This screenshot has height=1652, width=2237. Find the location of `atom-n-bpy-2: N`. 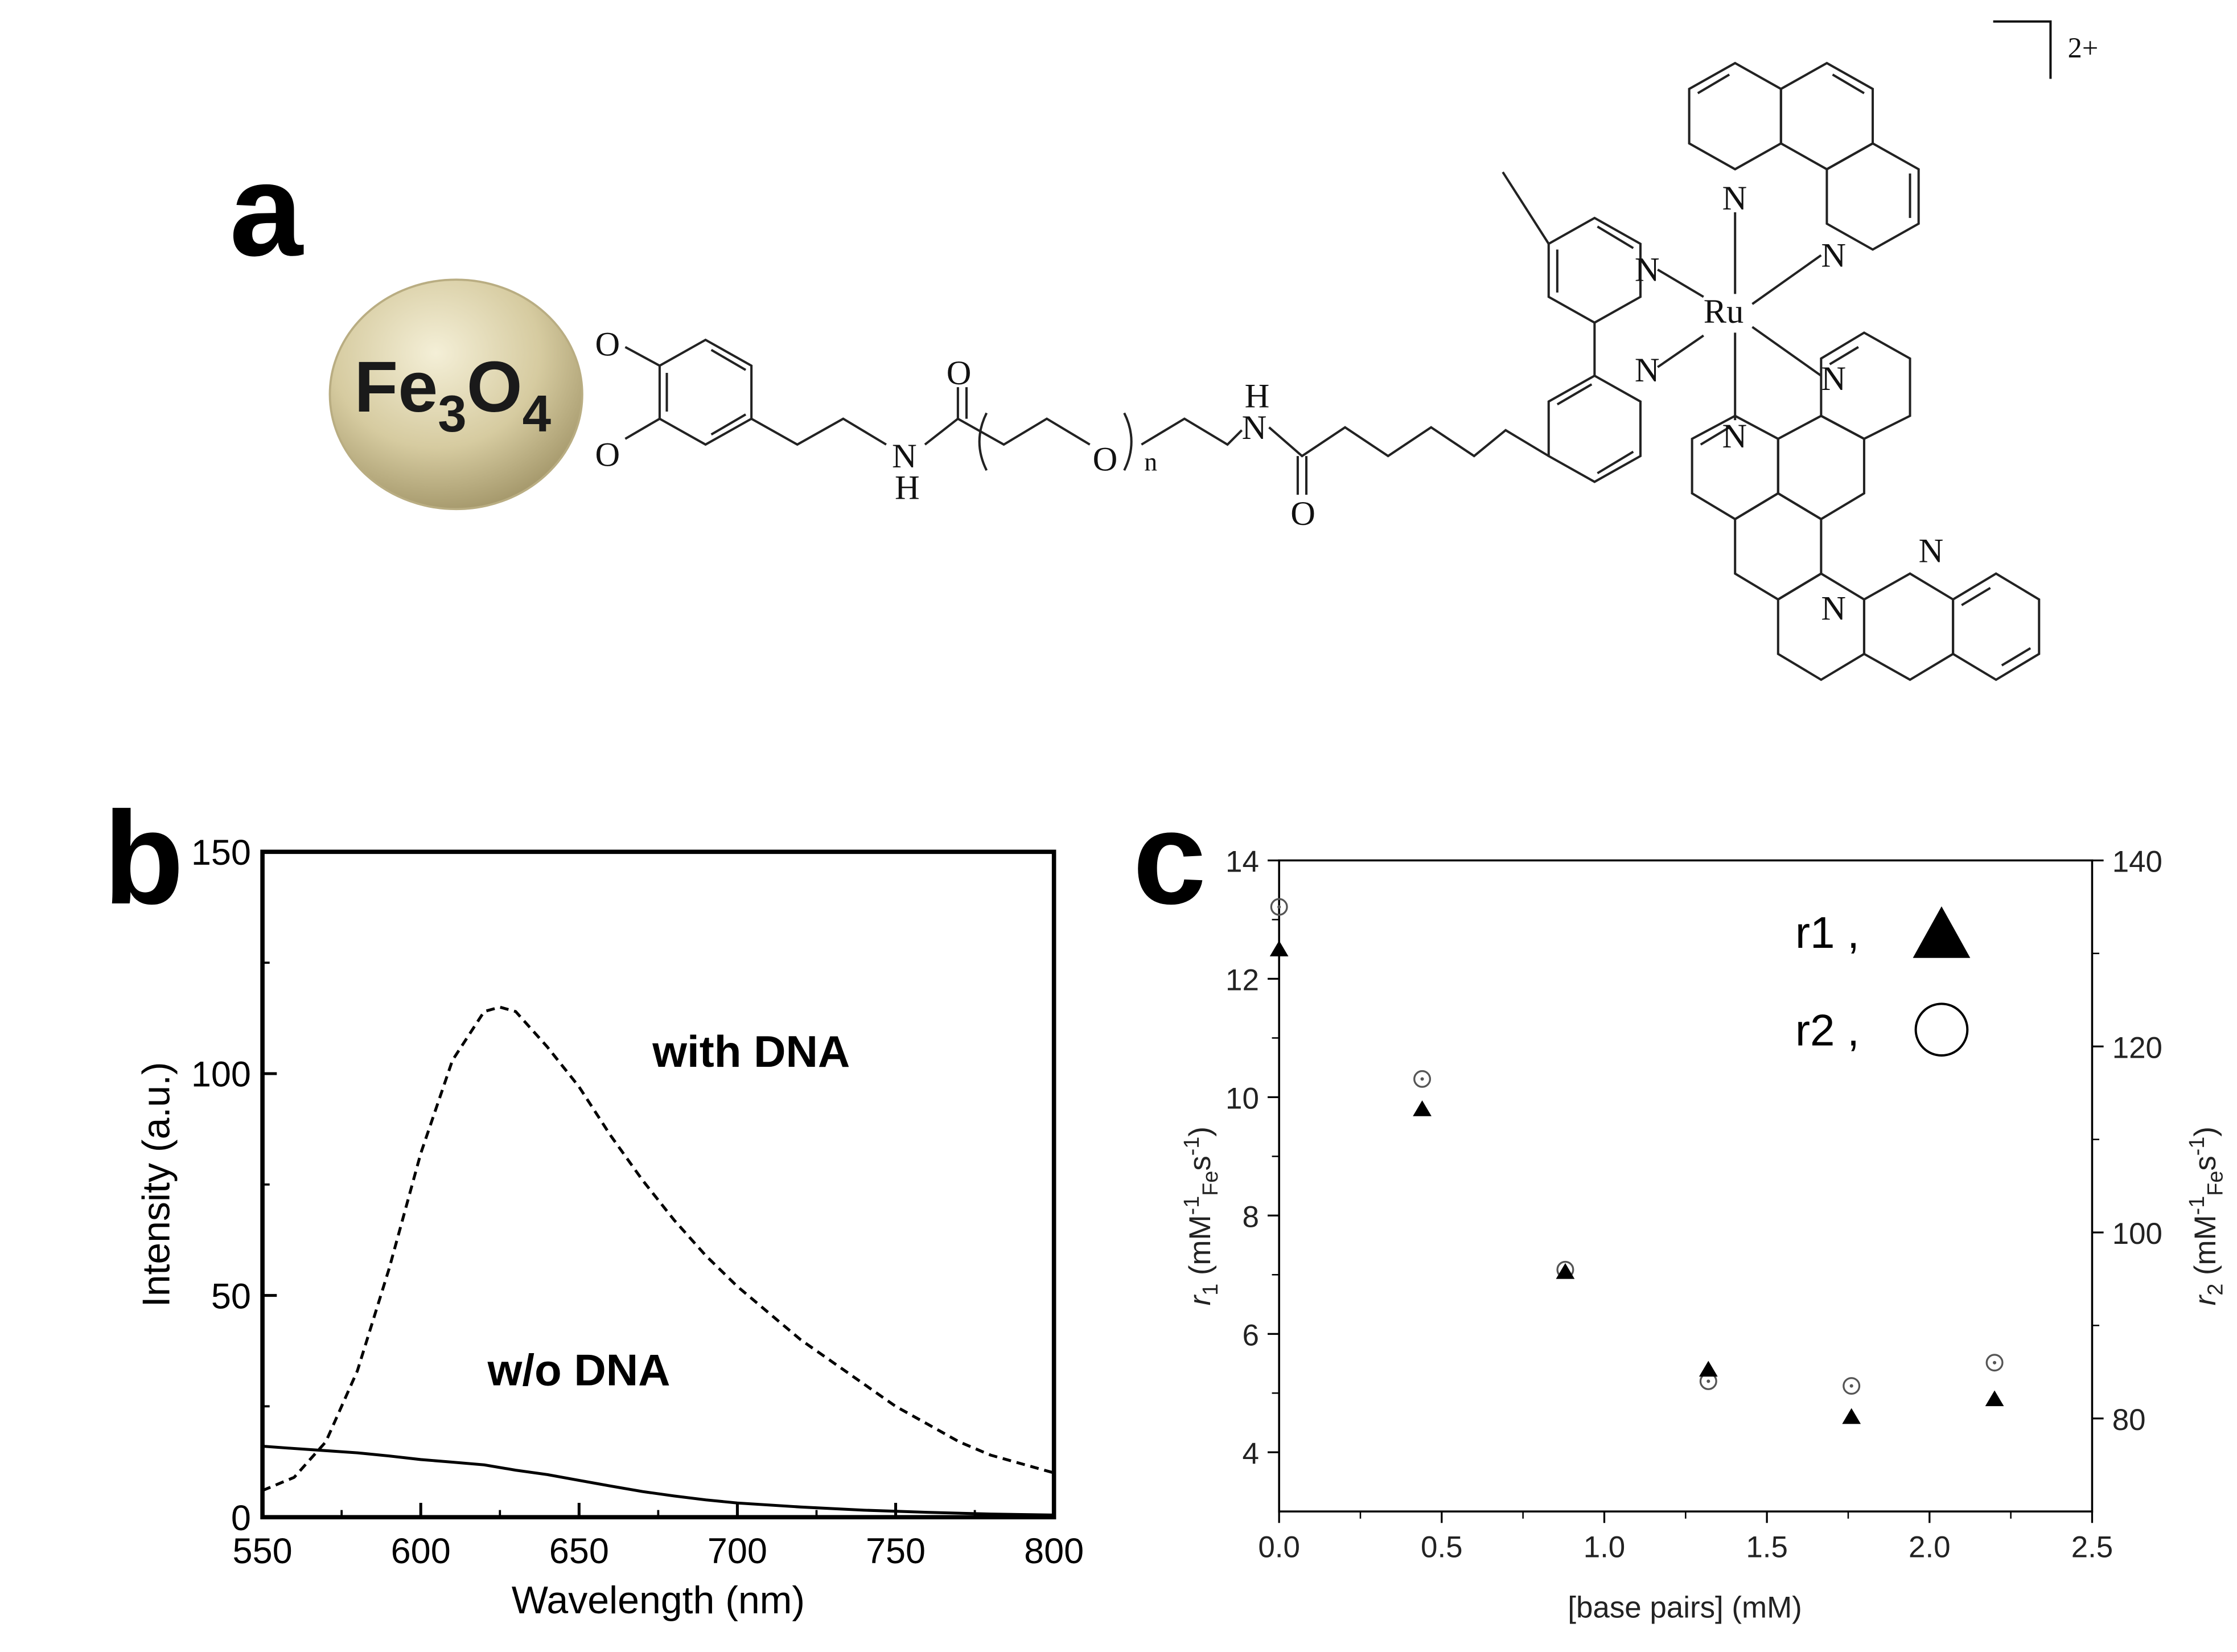

atom-n-bpy-2: N is located at coordinates (1647, 370).